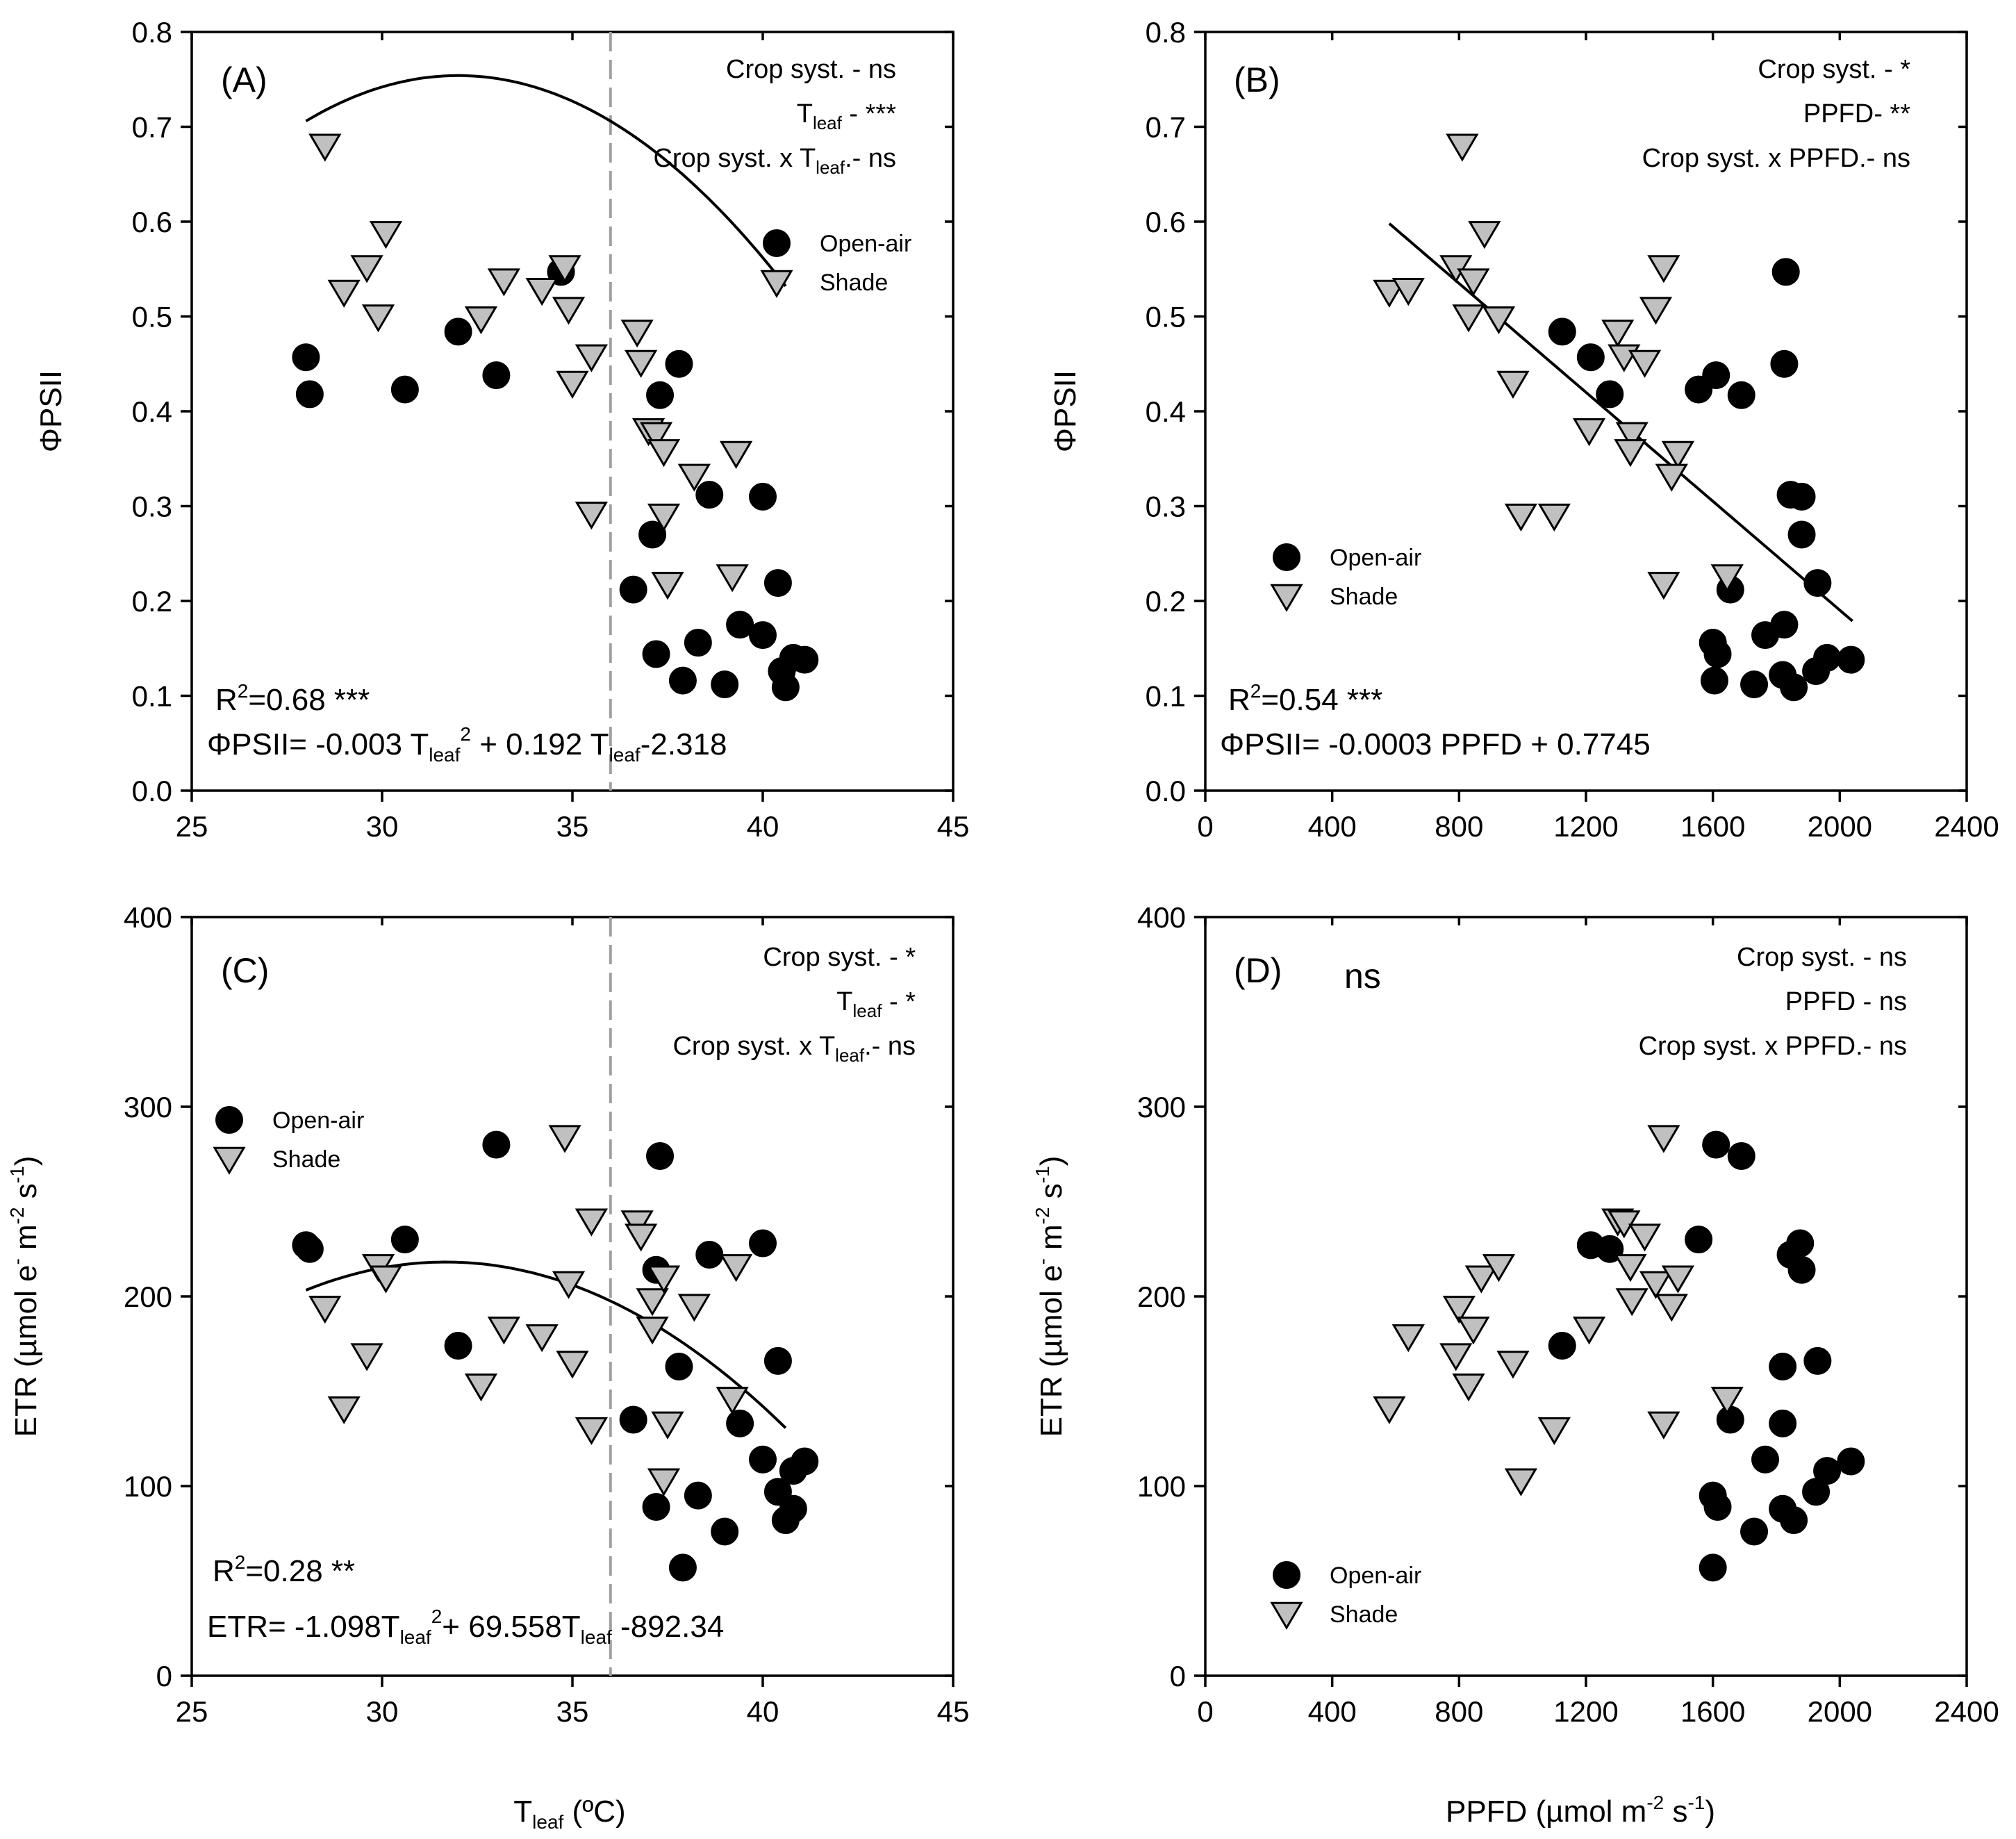 The width and height of the screenshot is (2016, 1839). I want to click on y-tick-label: 0.5, so click(152, 317).